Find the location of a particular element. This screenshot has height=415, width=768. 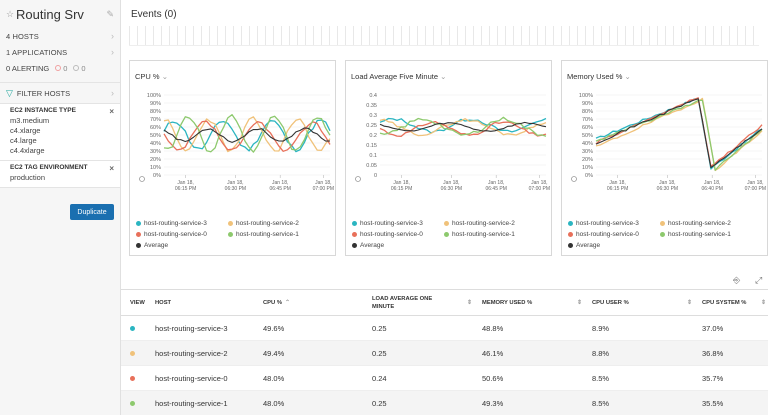

y-tick-label: 0.35 is located at coordinates (371, 106).